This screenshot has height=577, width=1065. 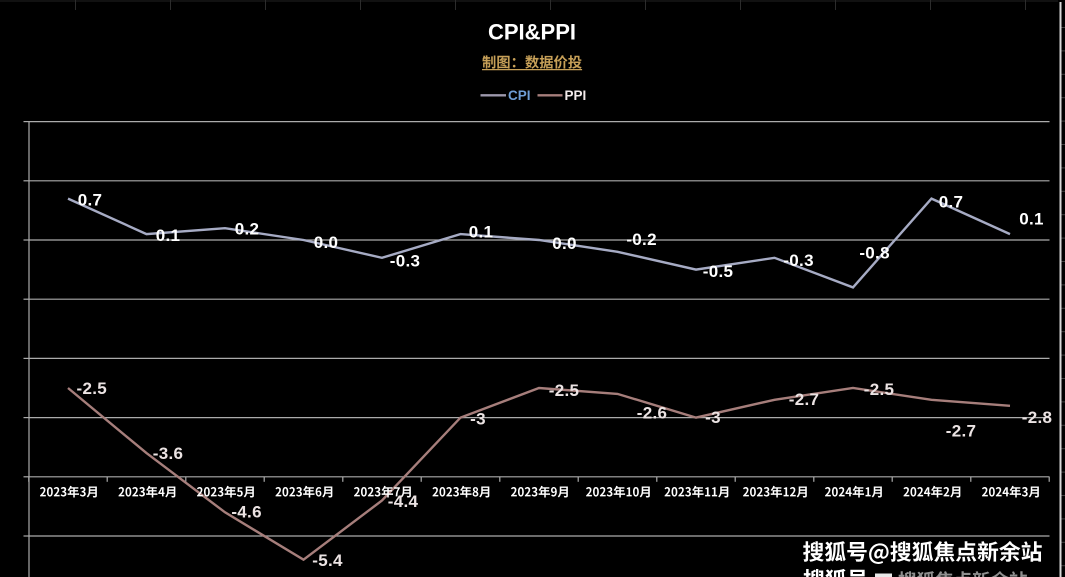 What do you see at coordinates (403, 501) in the screenshot?
I see `svg-text: -4.4` at bounding box center [403, 501].